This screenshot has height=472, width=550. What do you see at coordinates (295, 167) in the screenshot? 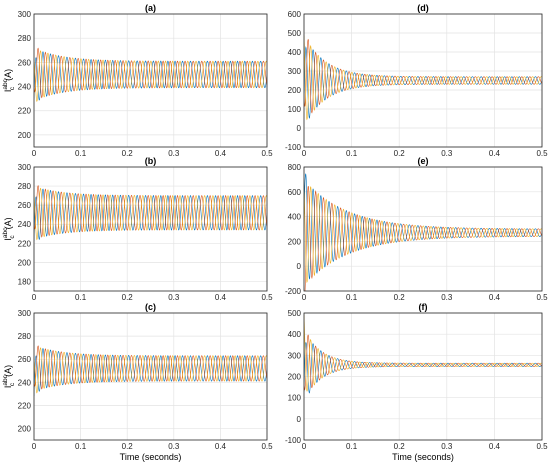
I see `y-tick-label: 800` at bounding box center [295, 167].